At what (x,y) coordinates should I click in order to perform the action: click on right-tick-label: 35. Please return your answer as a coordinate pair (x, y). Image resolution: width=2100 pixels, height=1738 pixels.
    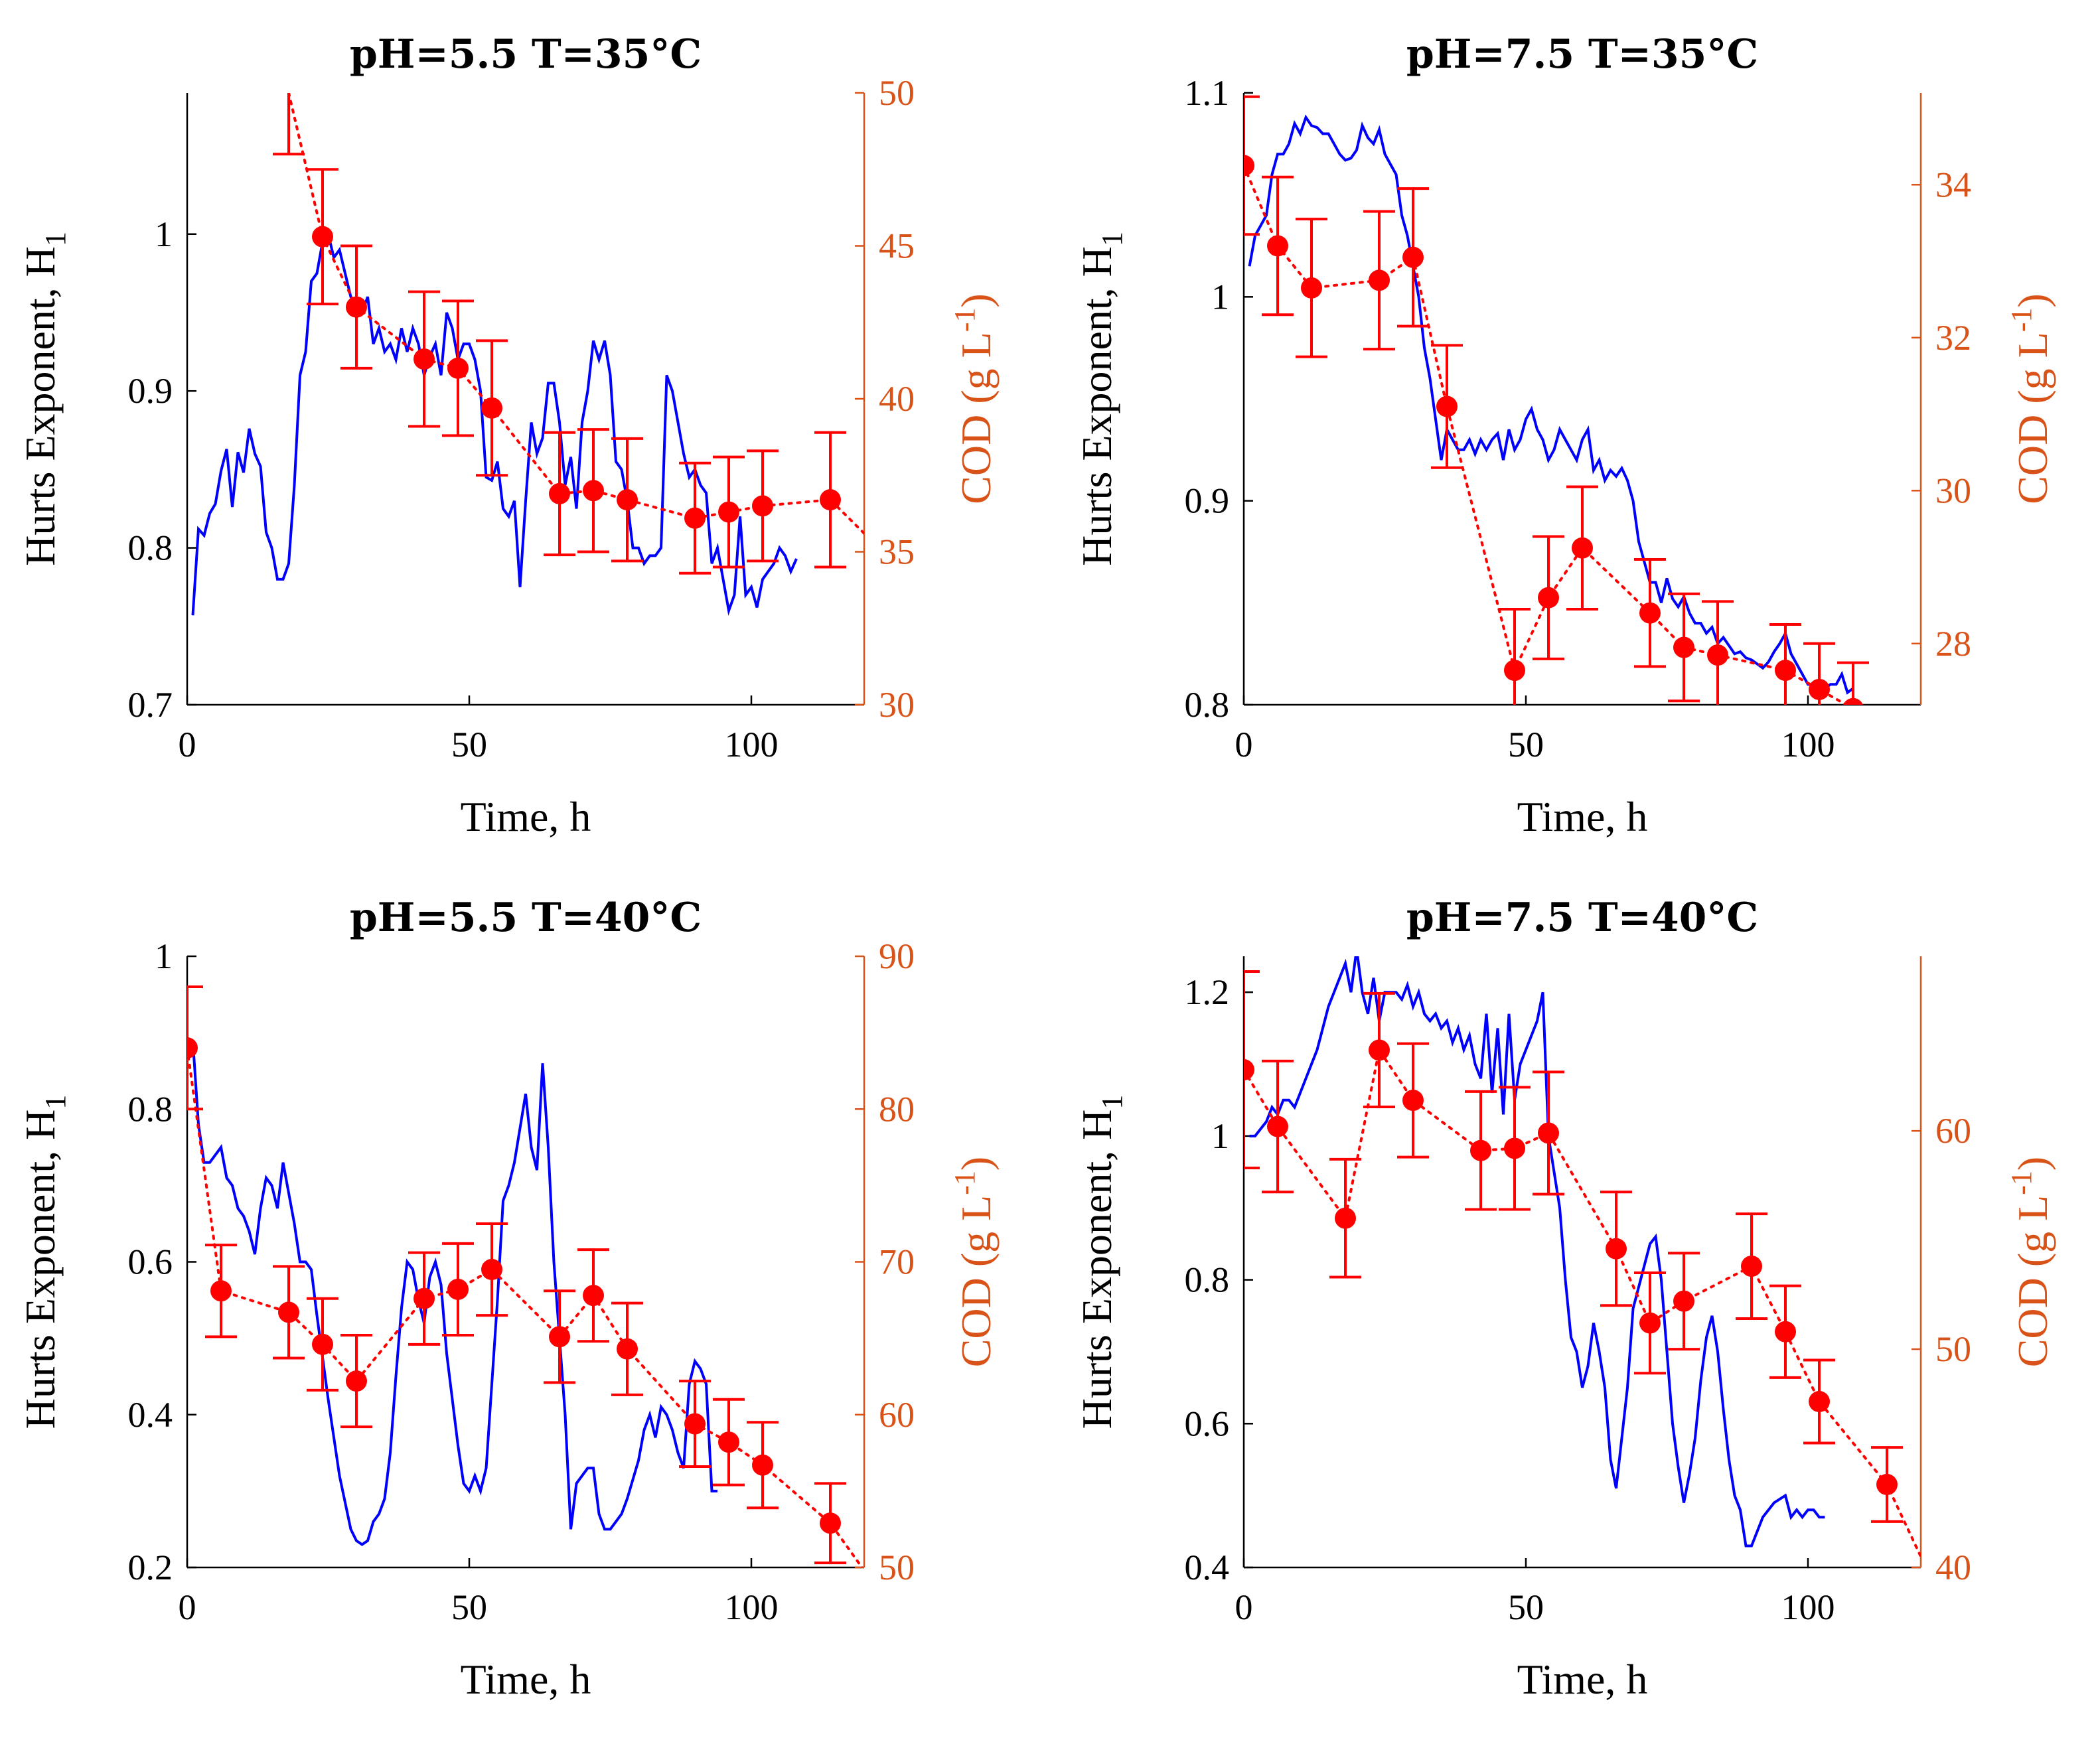
    Looking at the image, I should click on (897, 552).